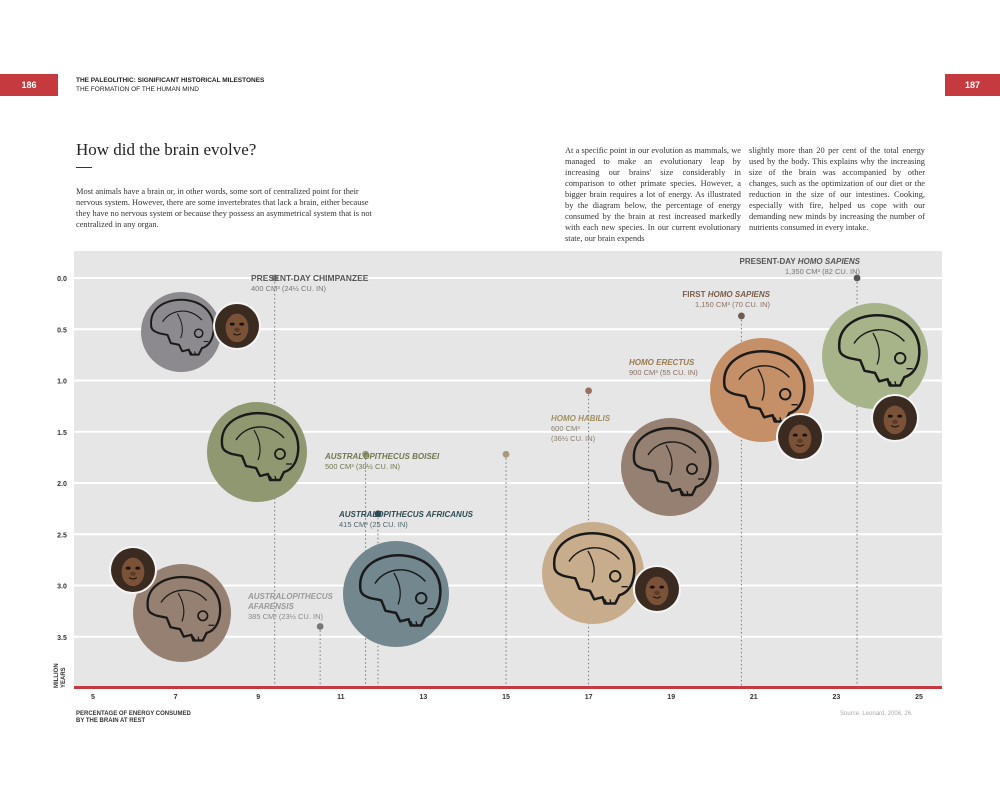 This screenshot has width=1000, height=800. I want to click on y-tick-label: 3.5, so click(62, 638).